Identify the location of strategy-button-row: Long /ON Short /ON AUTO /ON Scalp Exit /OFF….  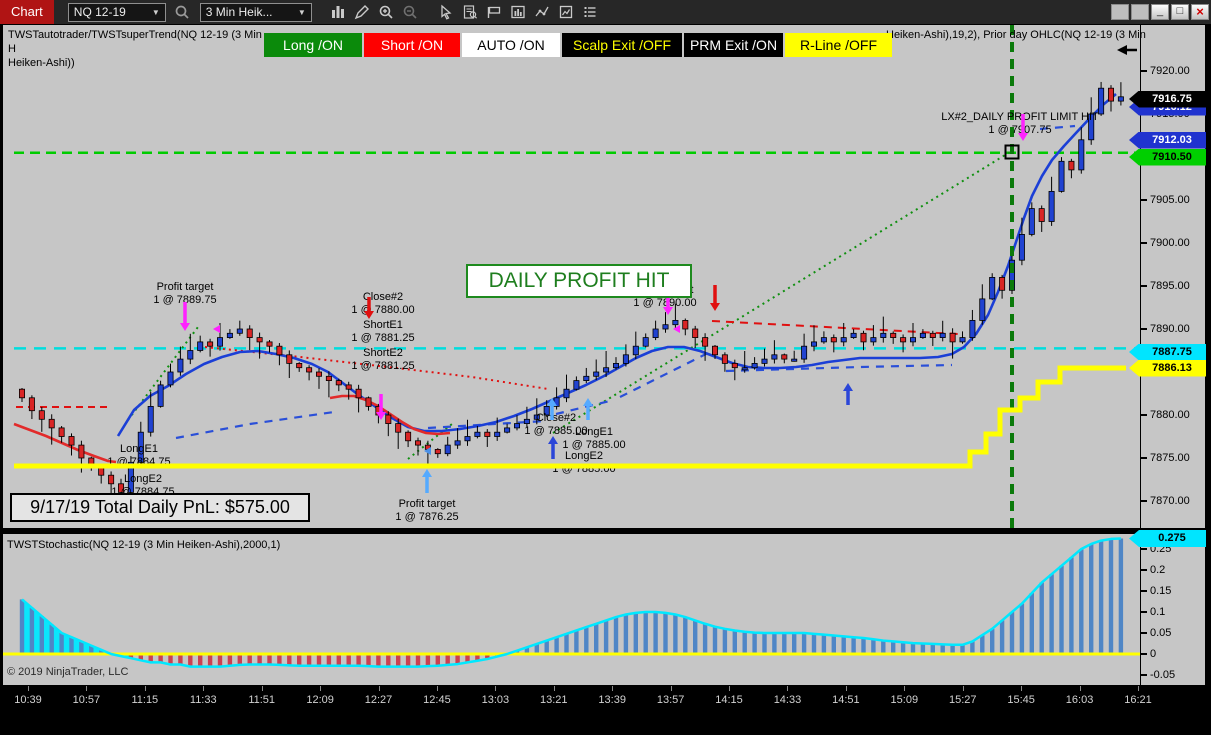
(578, 45).